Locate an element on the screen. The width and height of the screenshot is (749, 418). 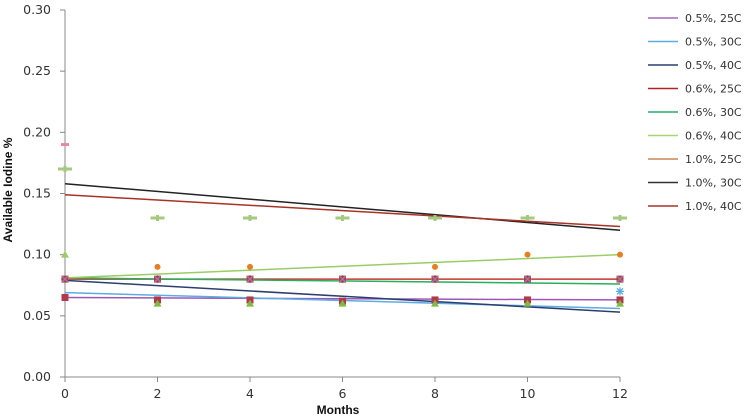
legend-item: 1.0%, 25C is located at coordinates (695, 159).